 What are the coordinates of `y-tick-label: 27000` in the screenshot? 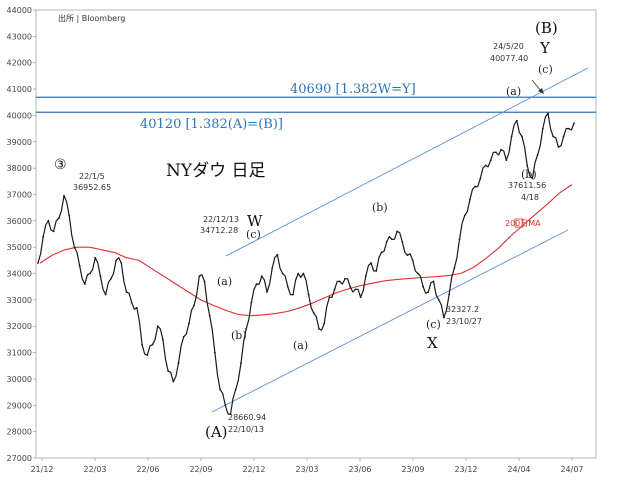 It's located at (19, 458).